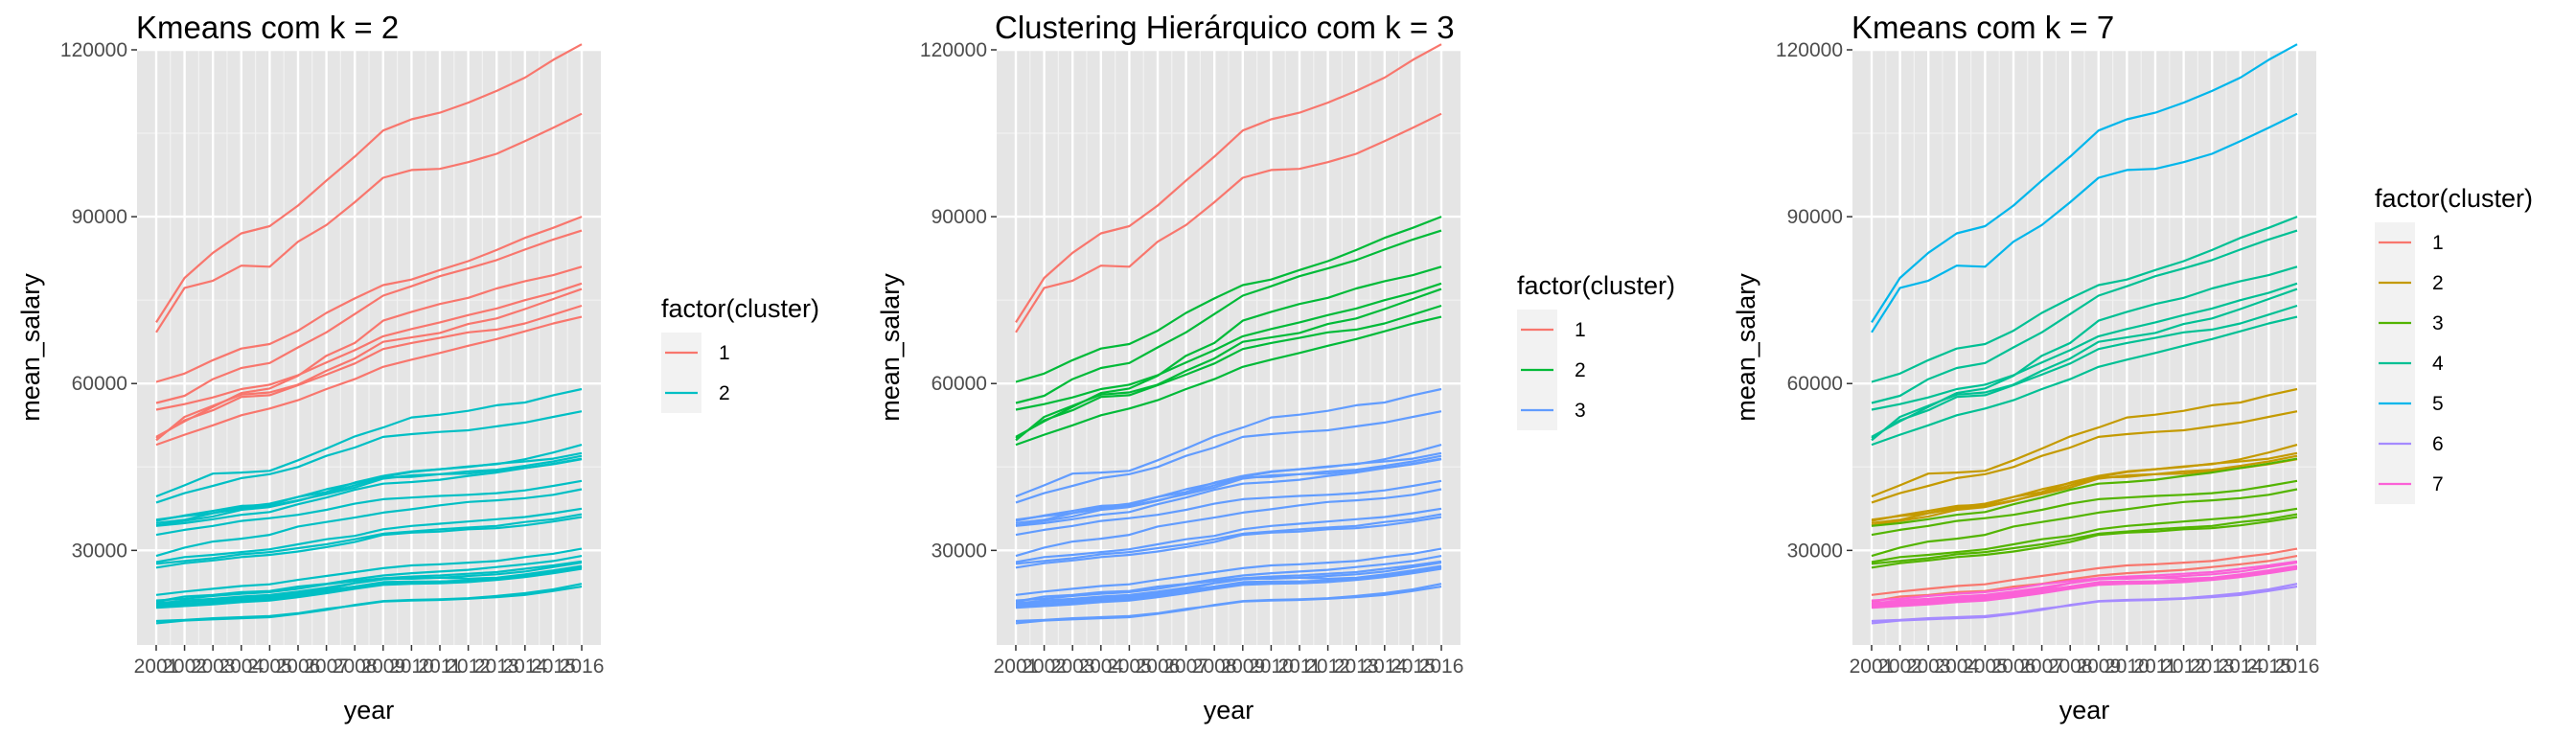 Image resolution: width=2576 pixels, height=736 pixels. Describe the element at coordinates (1983, 27) in the screenshot. I see `chart-title: Kmeans com k = 7` at that location.